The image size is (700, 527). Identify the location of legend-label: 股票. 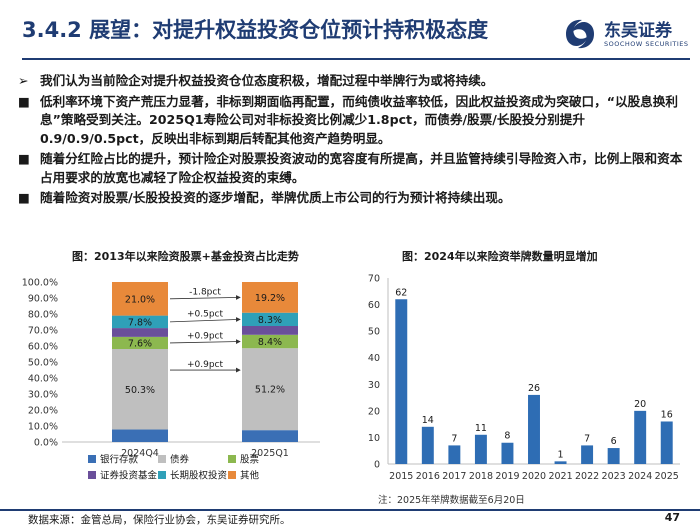
(250, 460).